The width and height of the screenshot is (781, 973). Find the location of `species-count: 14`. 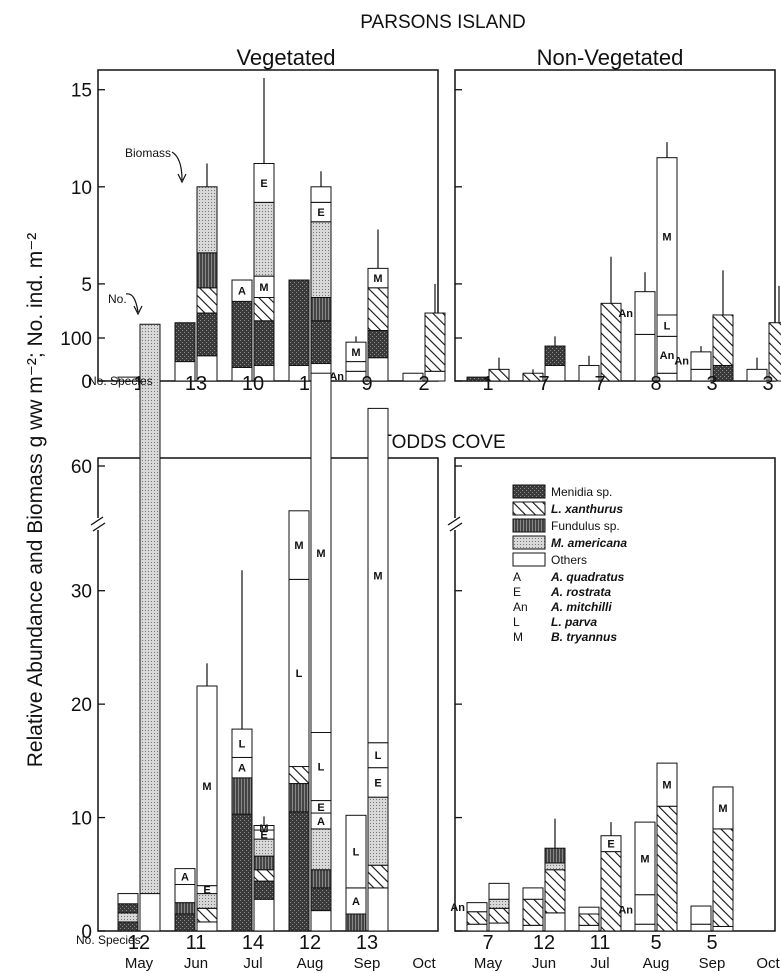

species-count: 14 is located at coordinates (253, 943).